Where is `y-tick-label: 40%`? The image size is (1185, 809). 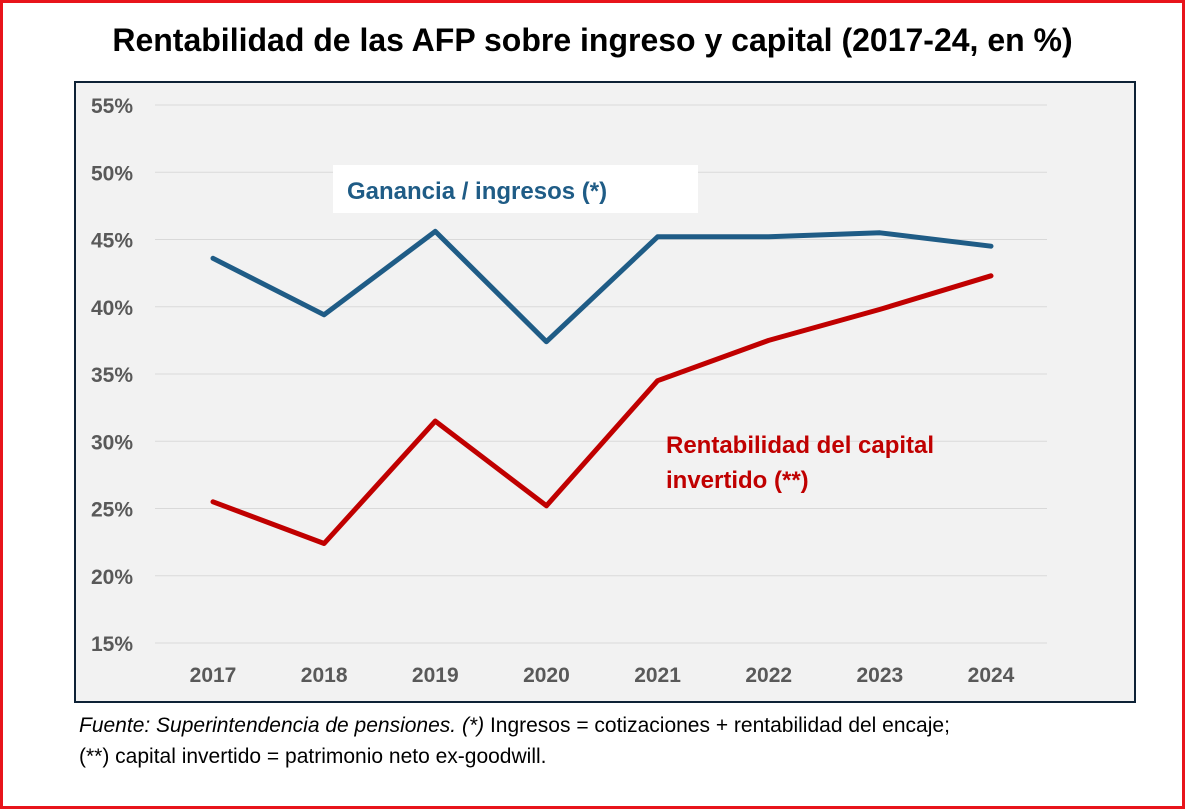
y-tick-label: 40% is located at coordinates (112, 308).